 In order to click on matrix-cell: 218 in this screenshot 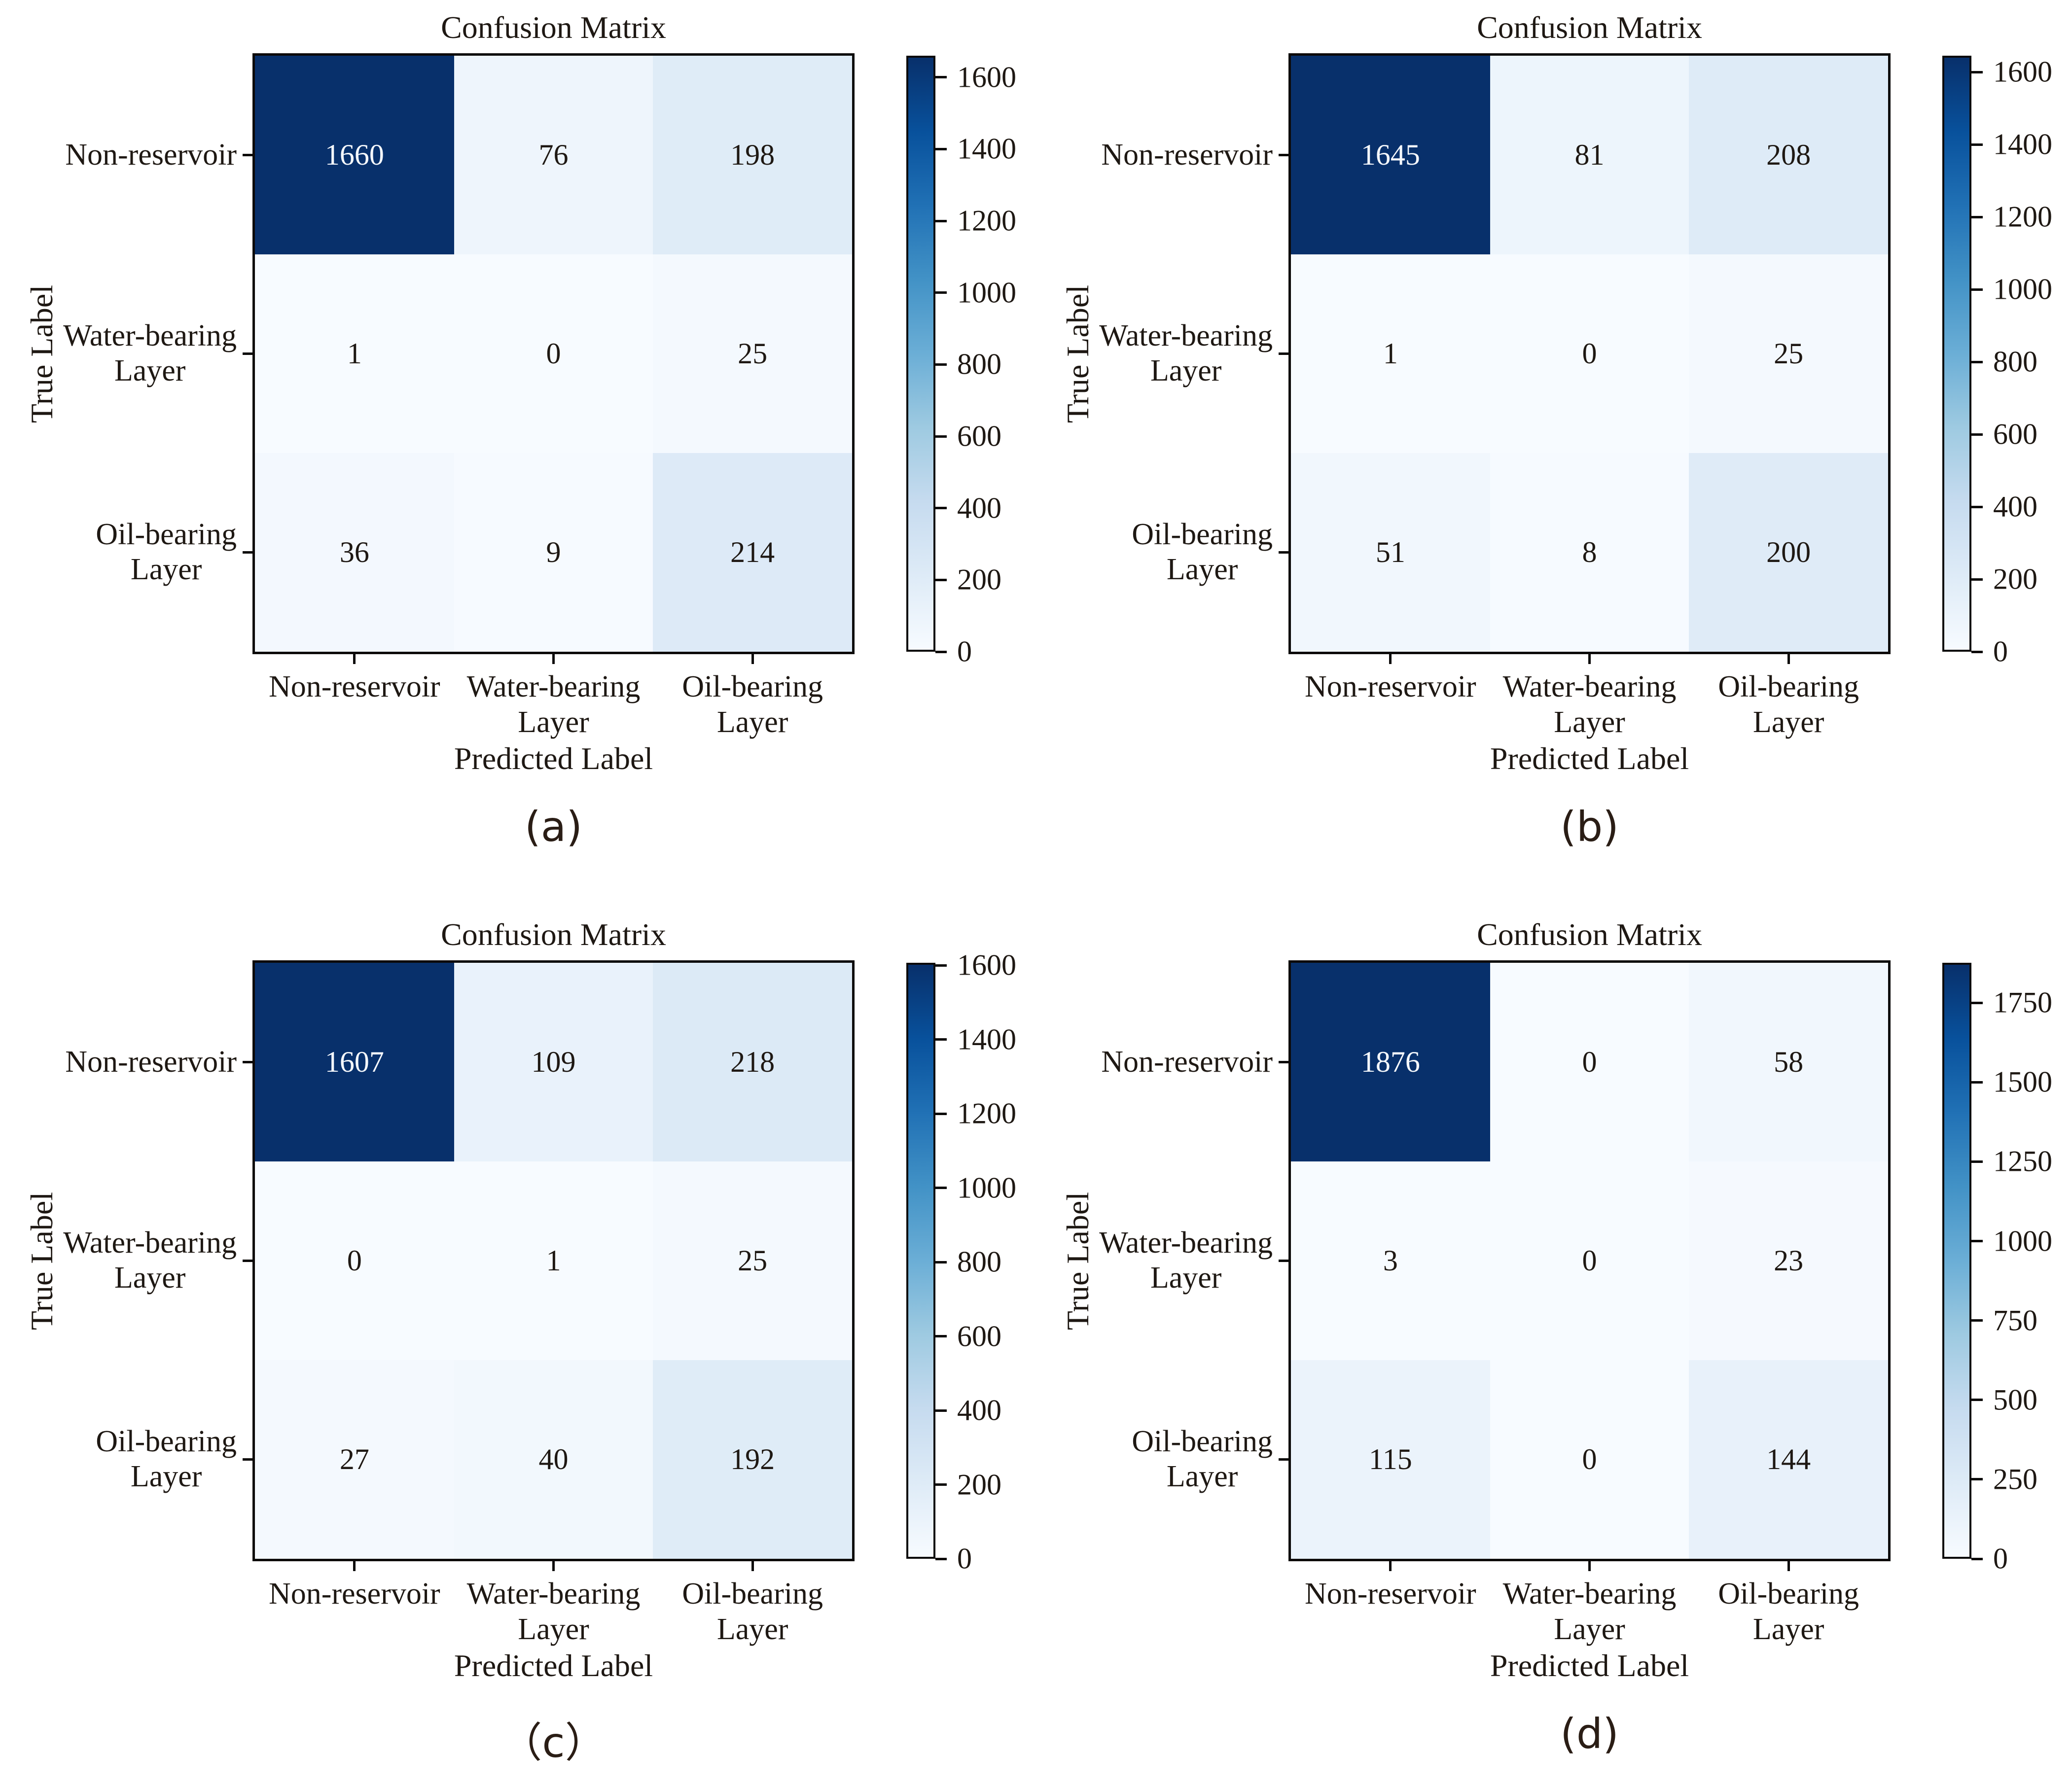, I will do `click(752, 1062)`.